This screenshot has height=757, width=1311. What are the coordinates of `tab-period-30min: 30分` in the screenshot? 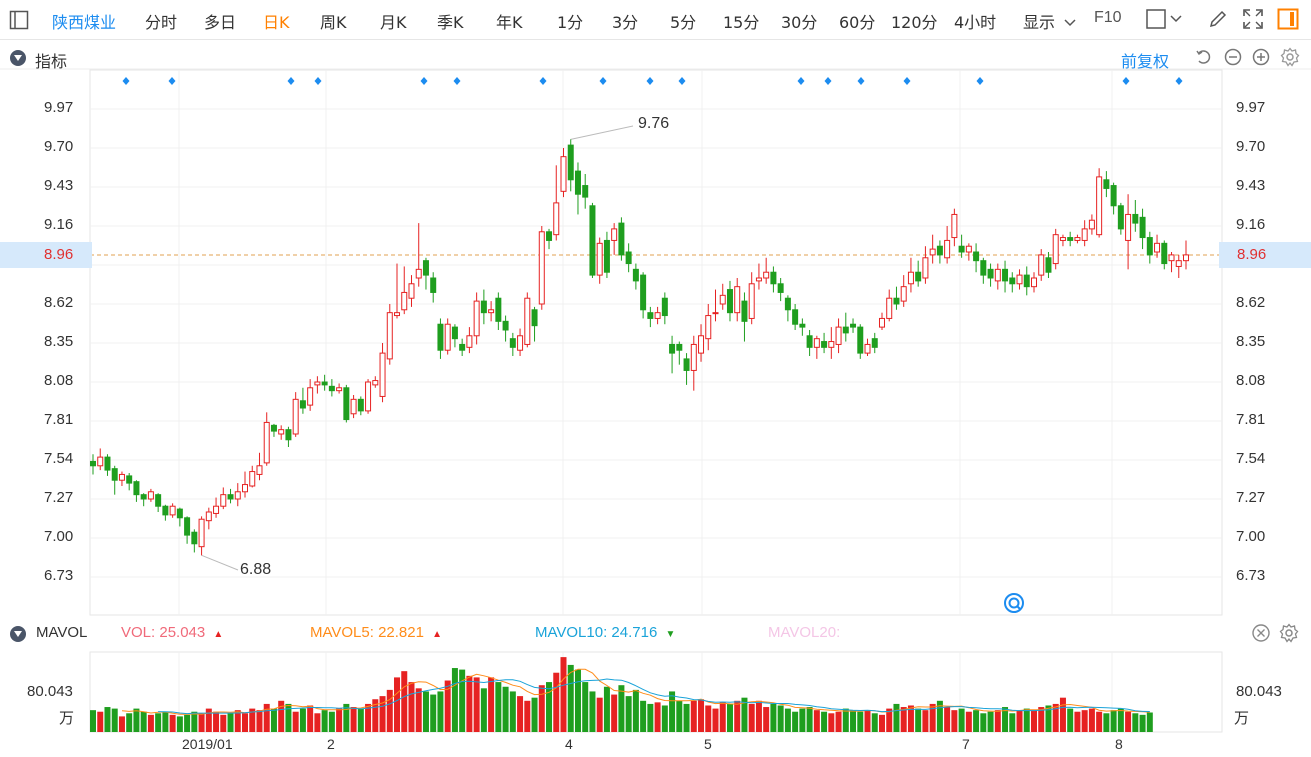 It's located at (799, 22).